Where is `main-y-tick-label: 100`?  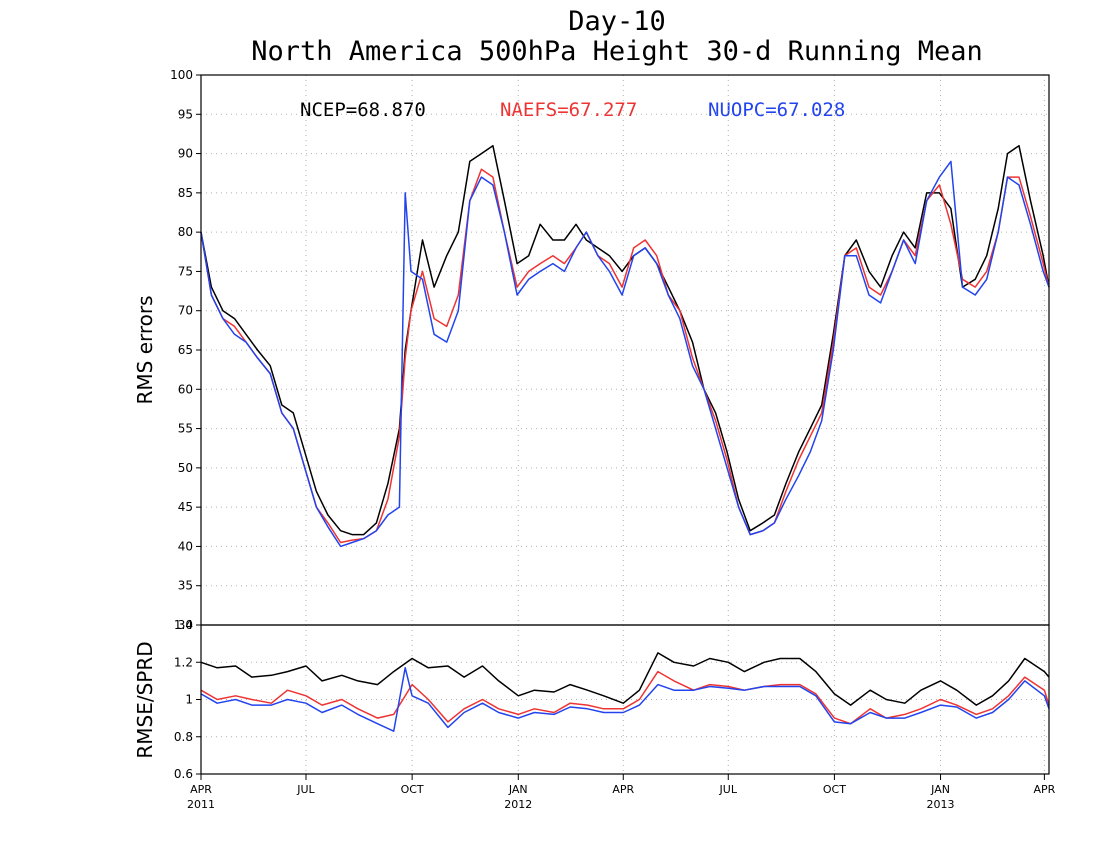
main-y-tick-label: 100 is located at coordinates (181, 75).